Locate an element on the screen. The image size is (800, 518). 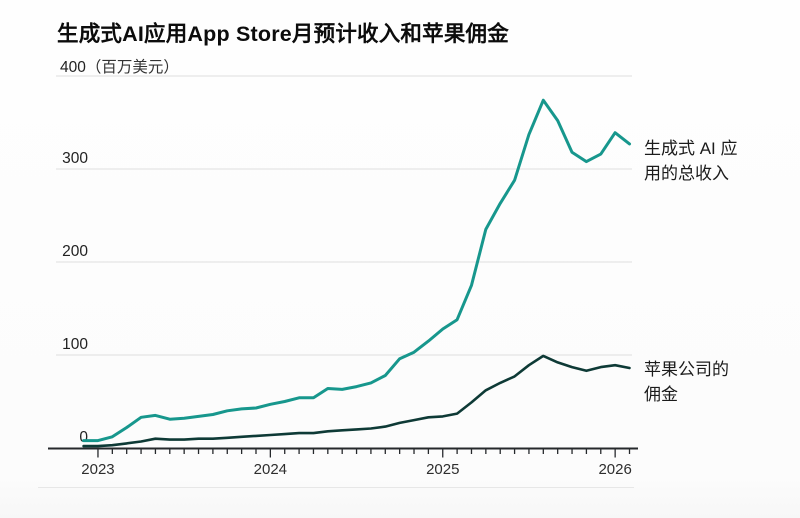
x-year-label-2025: 2025 is located at coordinates (442, 469).